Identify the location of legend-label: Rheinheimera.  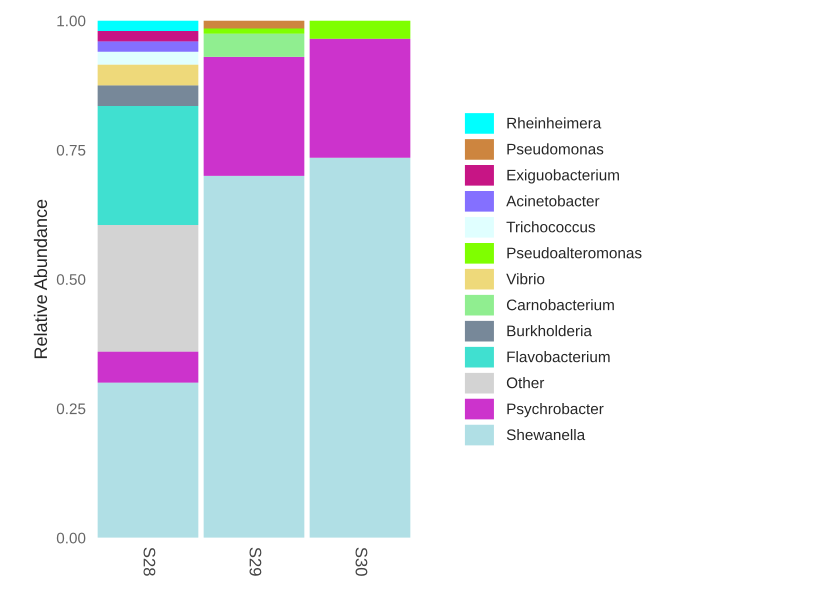
(554, 123).